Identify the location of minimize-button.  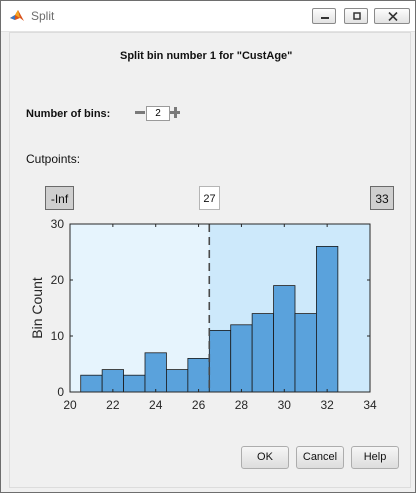
(324, 16).